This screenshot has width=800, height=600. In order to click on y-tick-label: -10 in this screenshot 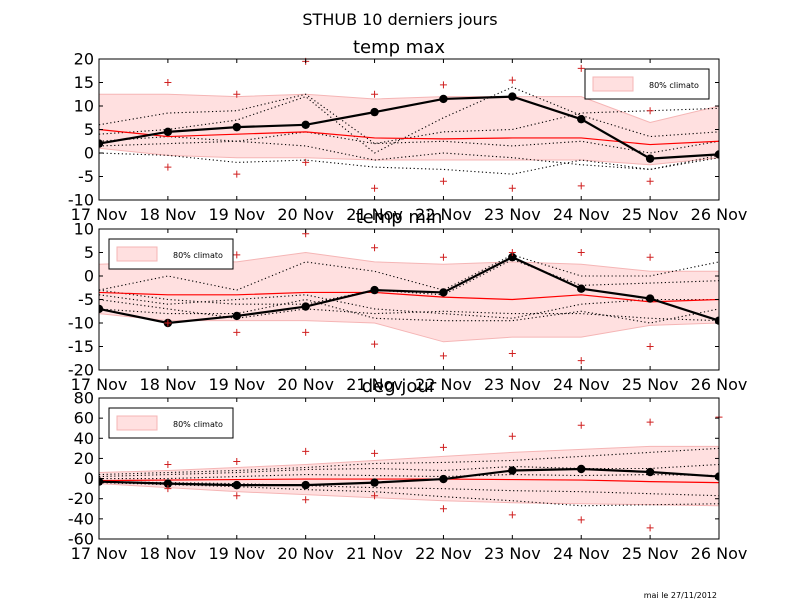, I will do `click(81, 323)`.